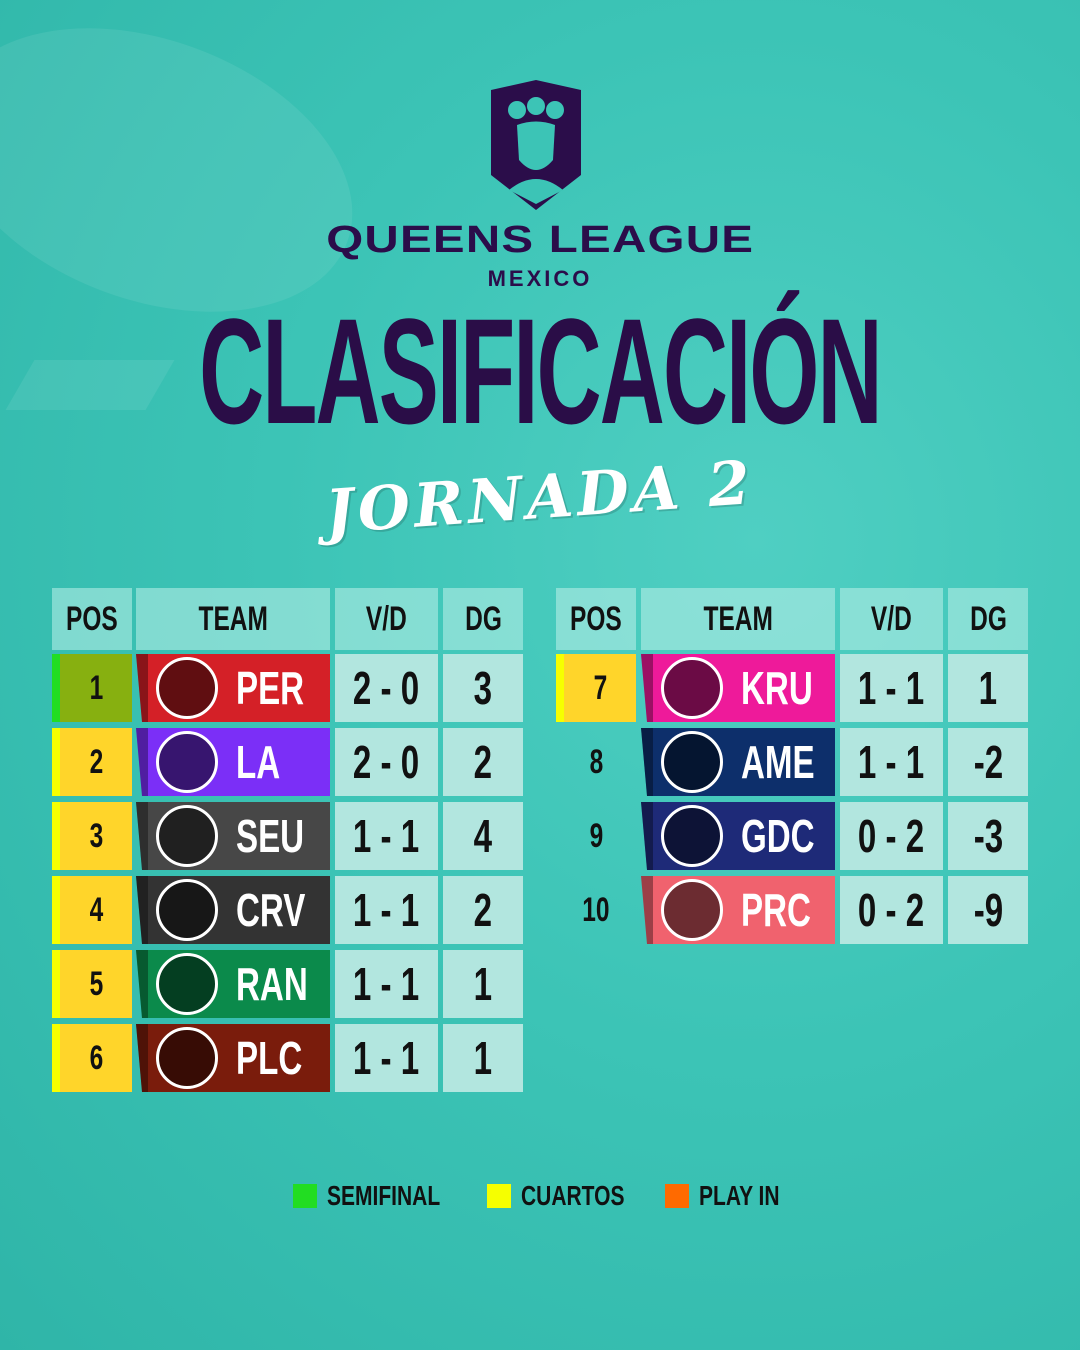 This screenshot has width=1080, height=1350. Describe the element at coordinates (269, 1058) in the screenshot. I see `team-name: PLC` at that location.